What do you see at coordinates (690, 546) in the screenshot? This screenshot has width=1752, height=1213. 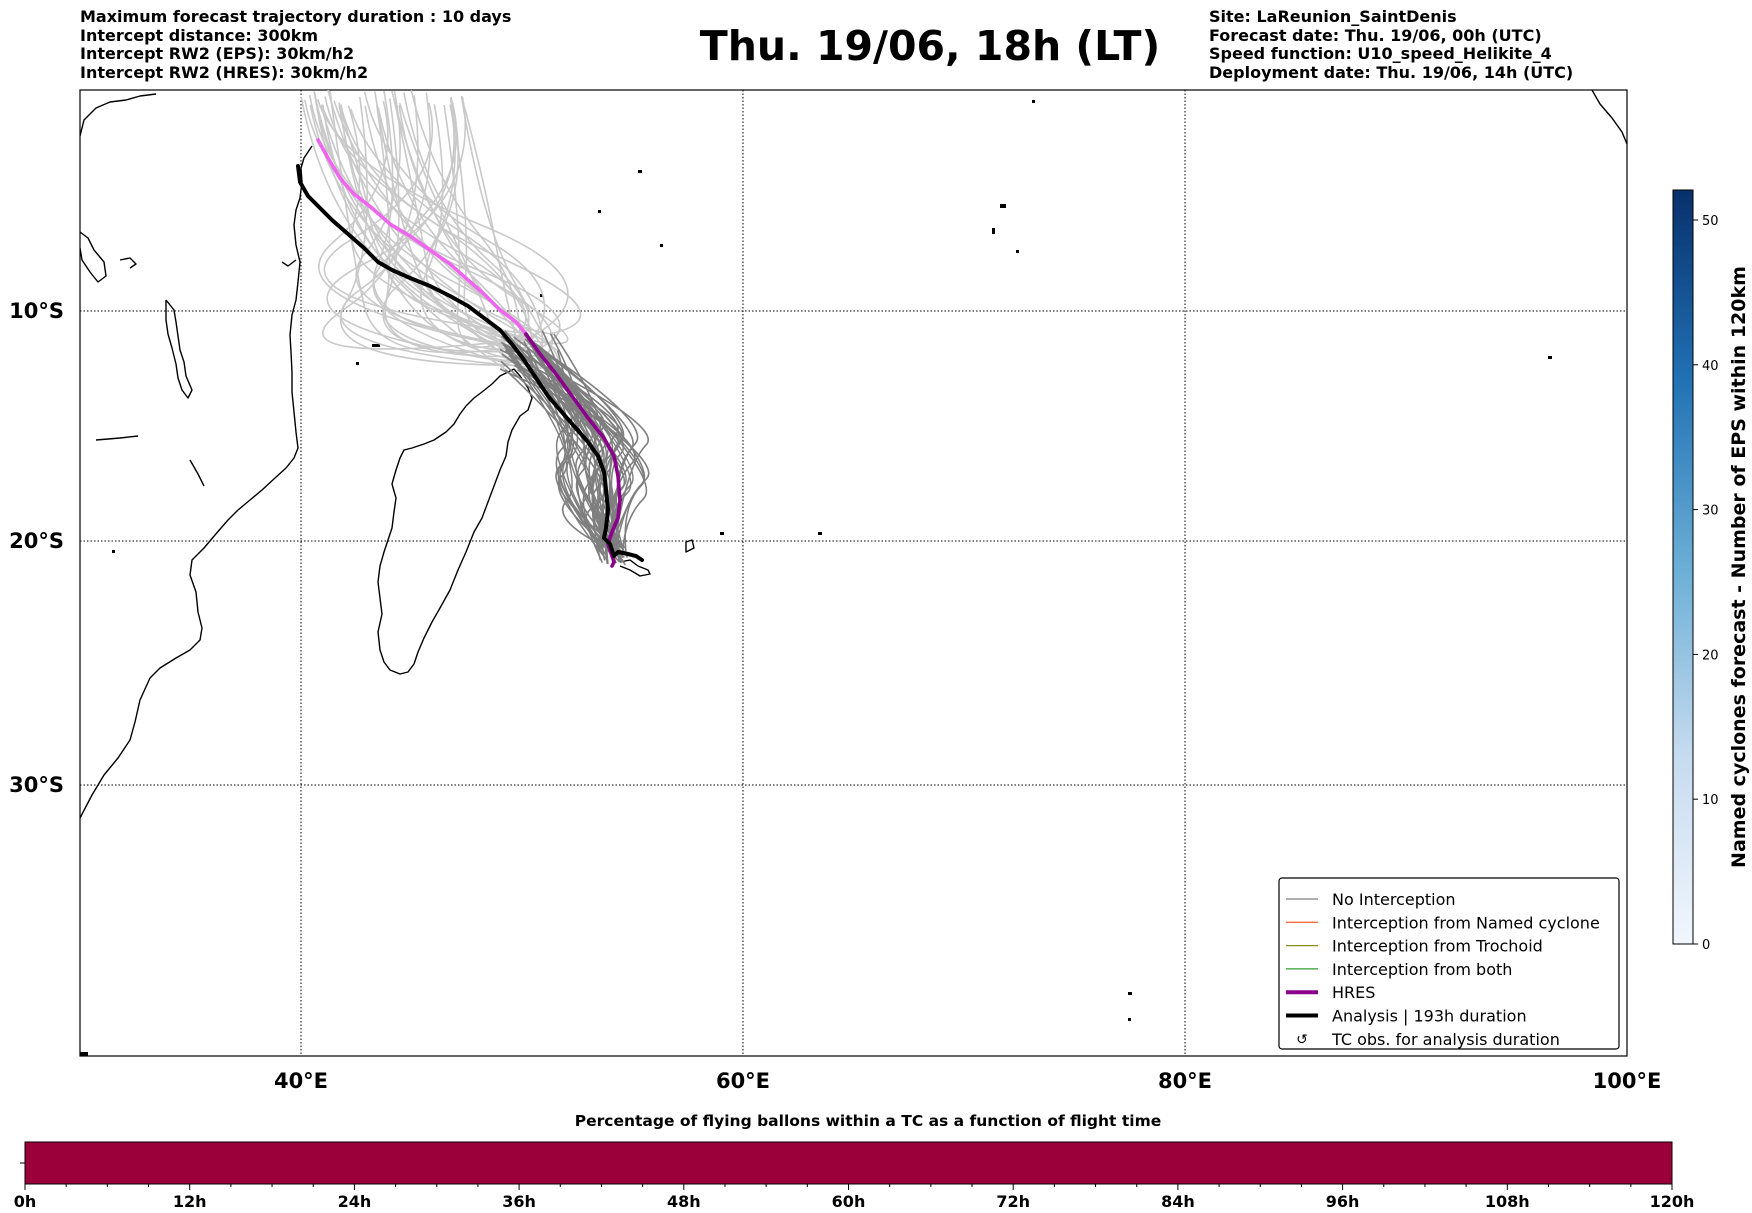 I see `mauritius-island` at bounding box center [690, 546].